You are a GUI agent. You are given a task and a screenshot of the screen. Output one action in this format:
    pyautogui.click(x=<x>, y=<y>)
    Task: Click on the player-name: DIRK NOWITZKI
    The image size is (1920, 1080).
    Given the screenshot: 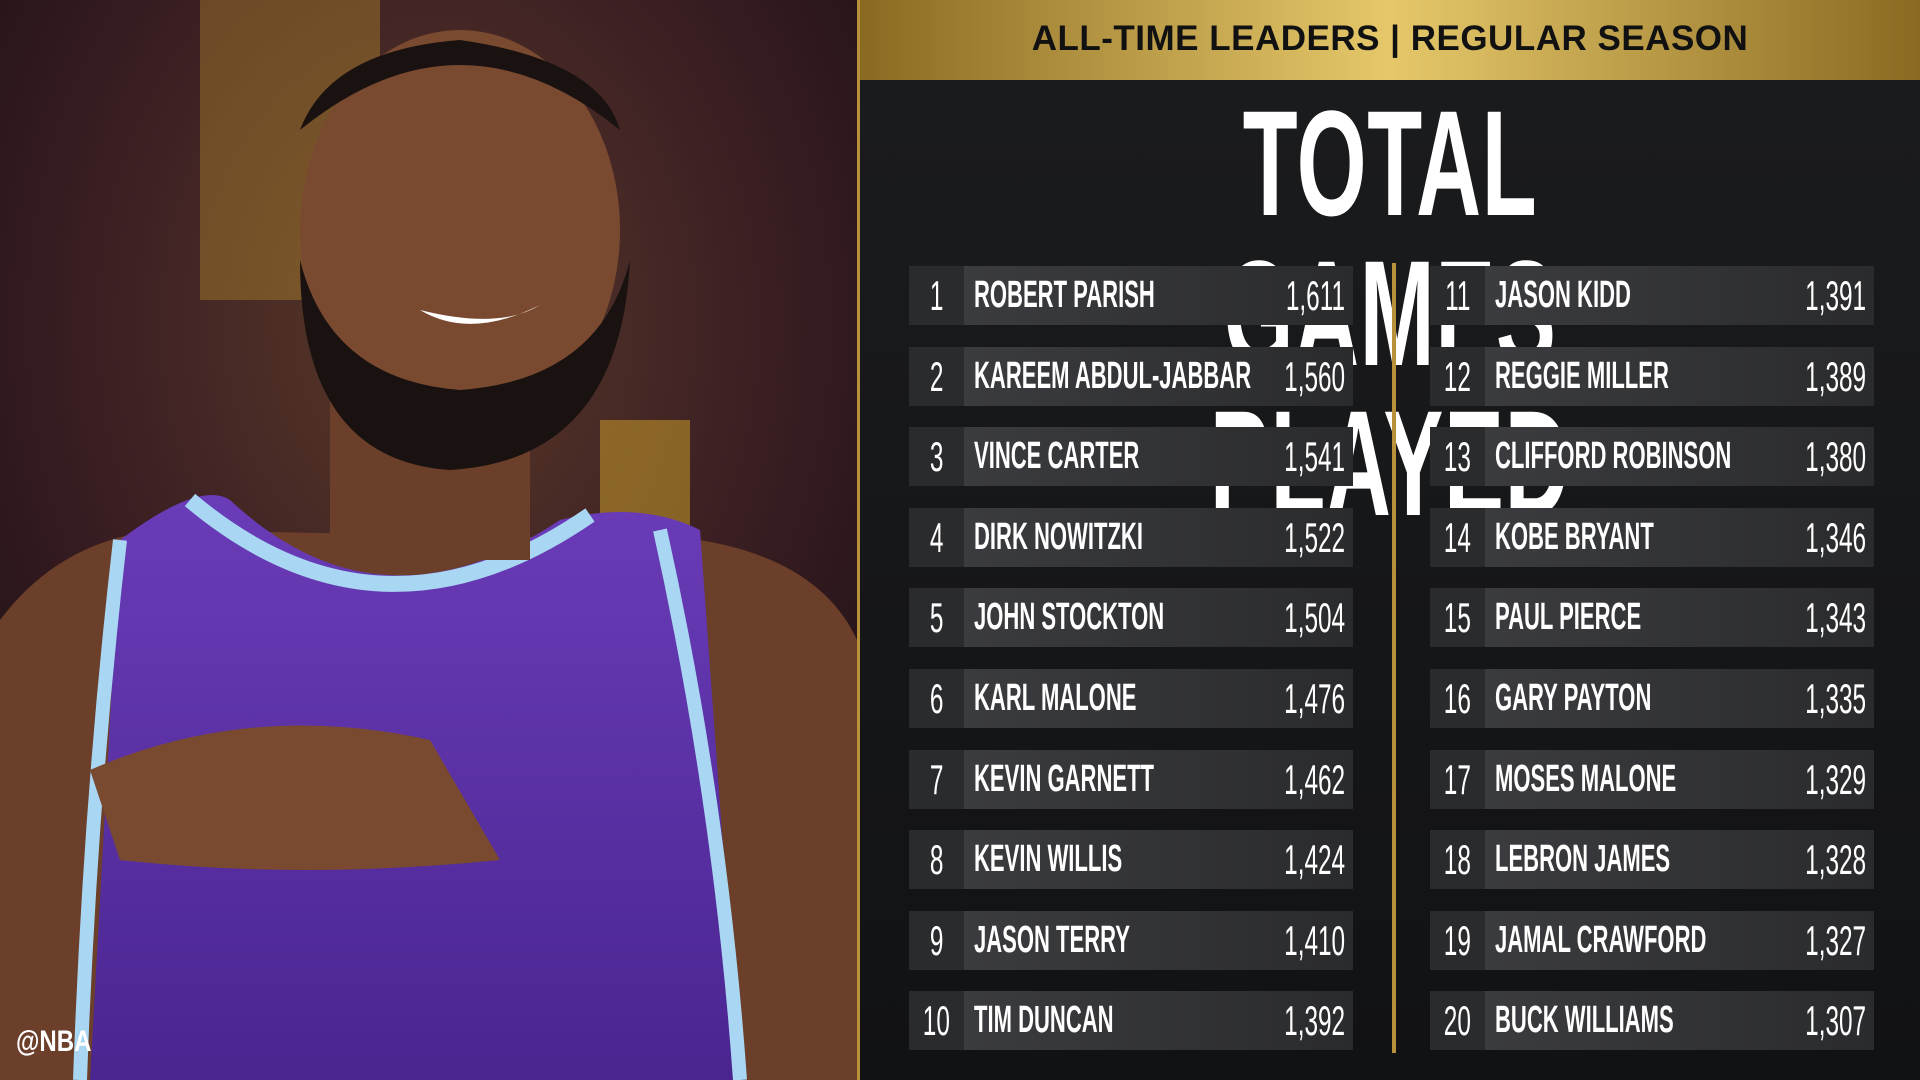 What is the action you would take?
    pyautogui.click(x=1058, y=536)
    